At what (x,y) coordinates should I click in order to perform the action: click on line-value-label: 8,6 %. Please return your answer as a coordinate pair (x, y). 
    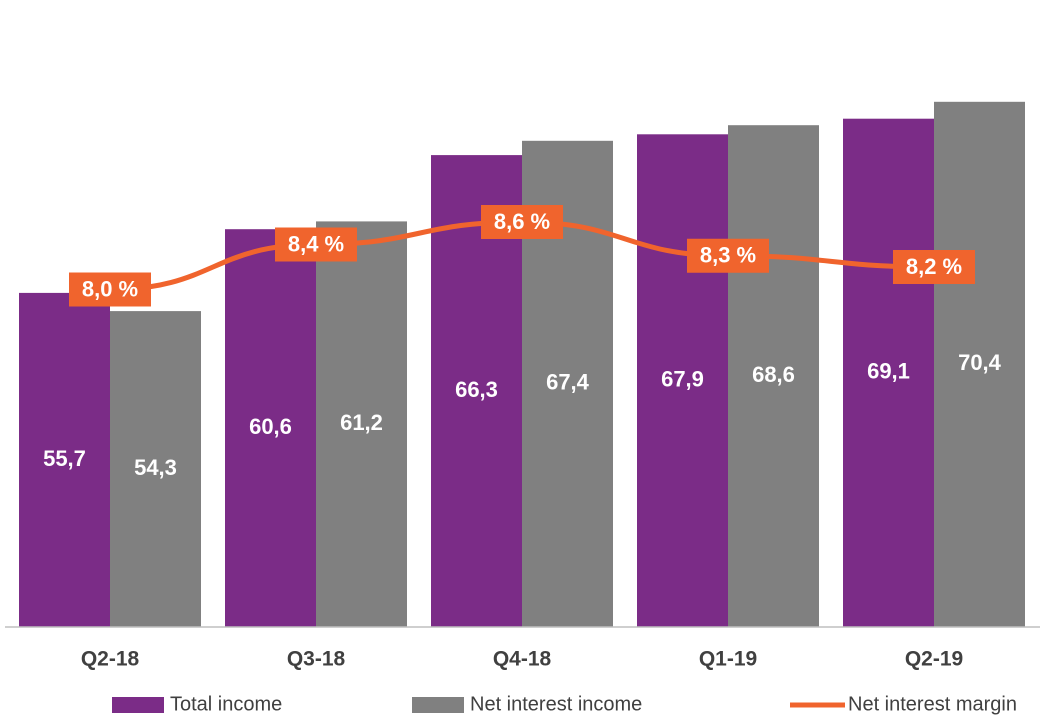
    Looking at the image, I should click on (522, 221).